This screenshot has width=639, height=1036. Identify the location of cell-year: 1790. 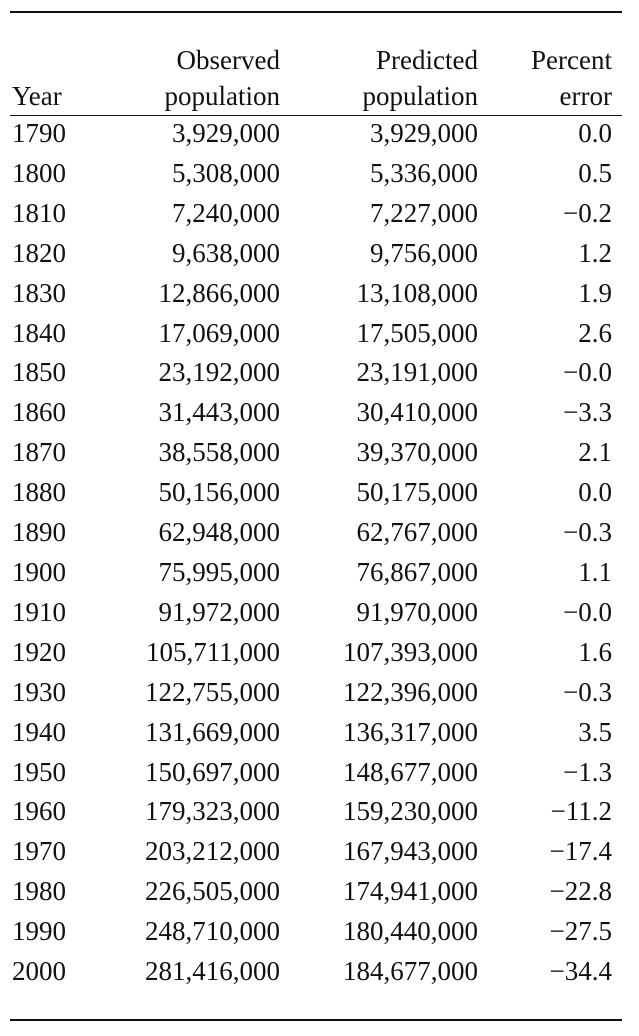
(39, 133).